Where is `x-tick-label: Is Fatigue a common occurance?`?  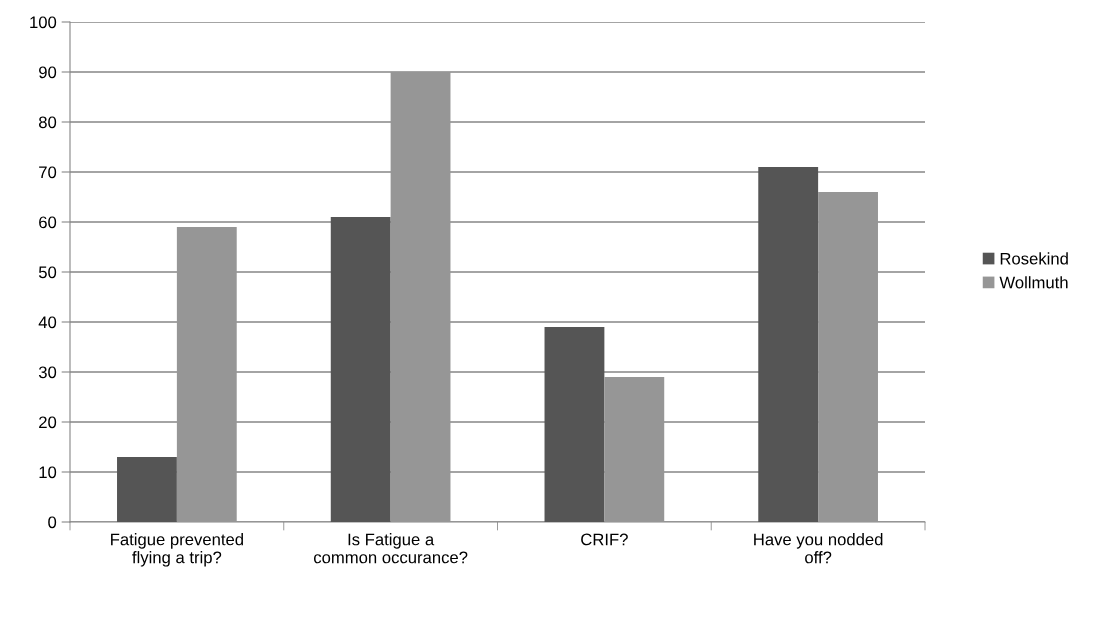 x-tick-label: Is Fatigue a common occurance? is located at coordinates (390, 548).